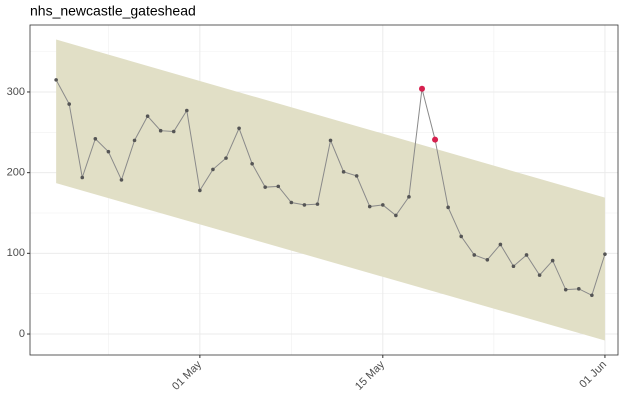  I want to click on y-tick-label: 0, so click(22, 334).